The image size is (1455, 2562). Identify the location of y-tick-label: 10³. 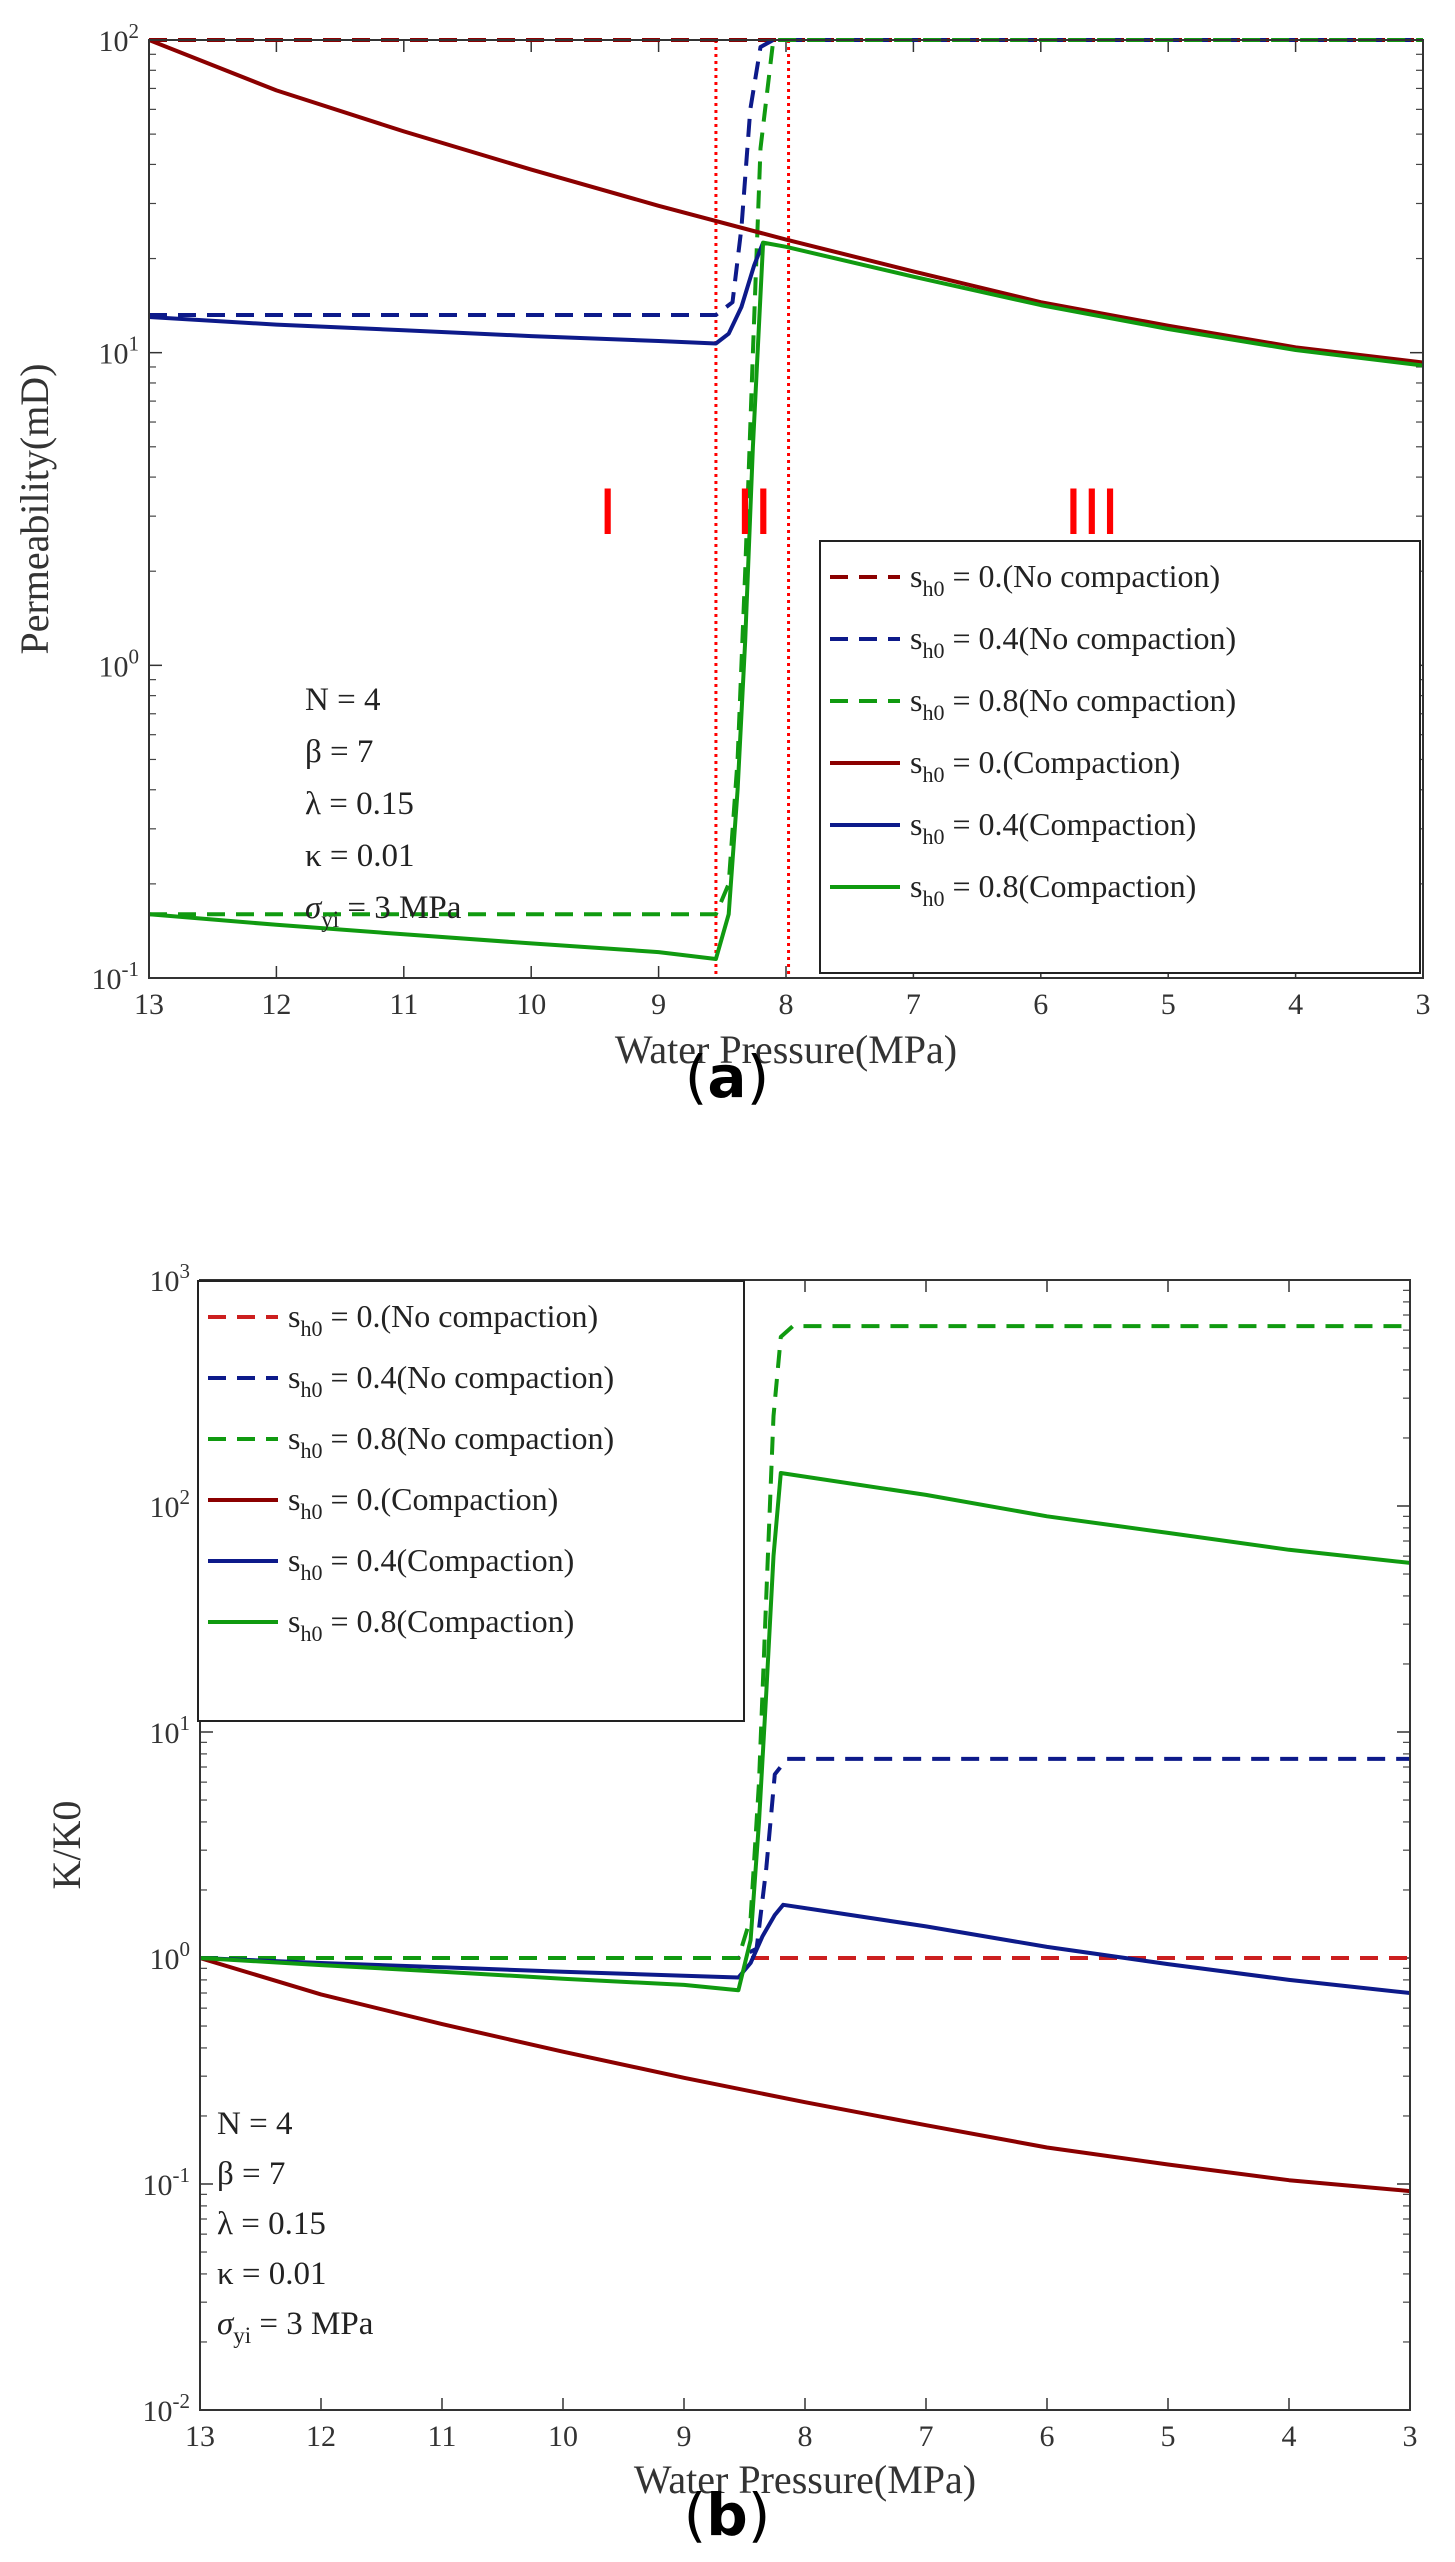
(170, 1278).